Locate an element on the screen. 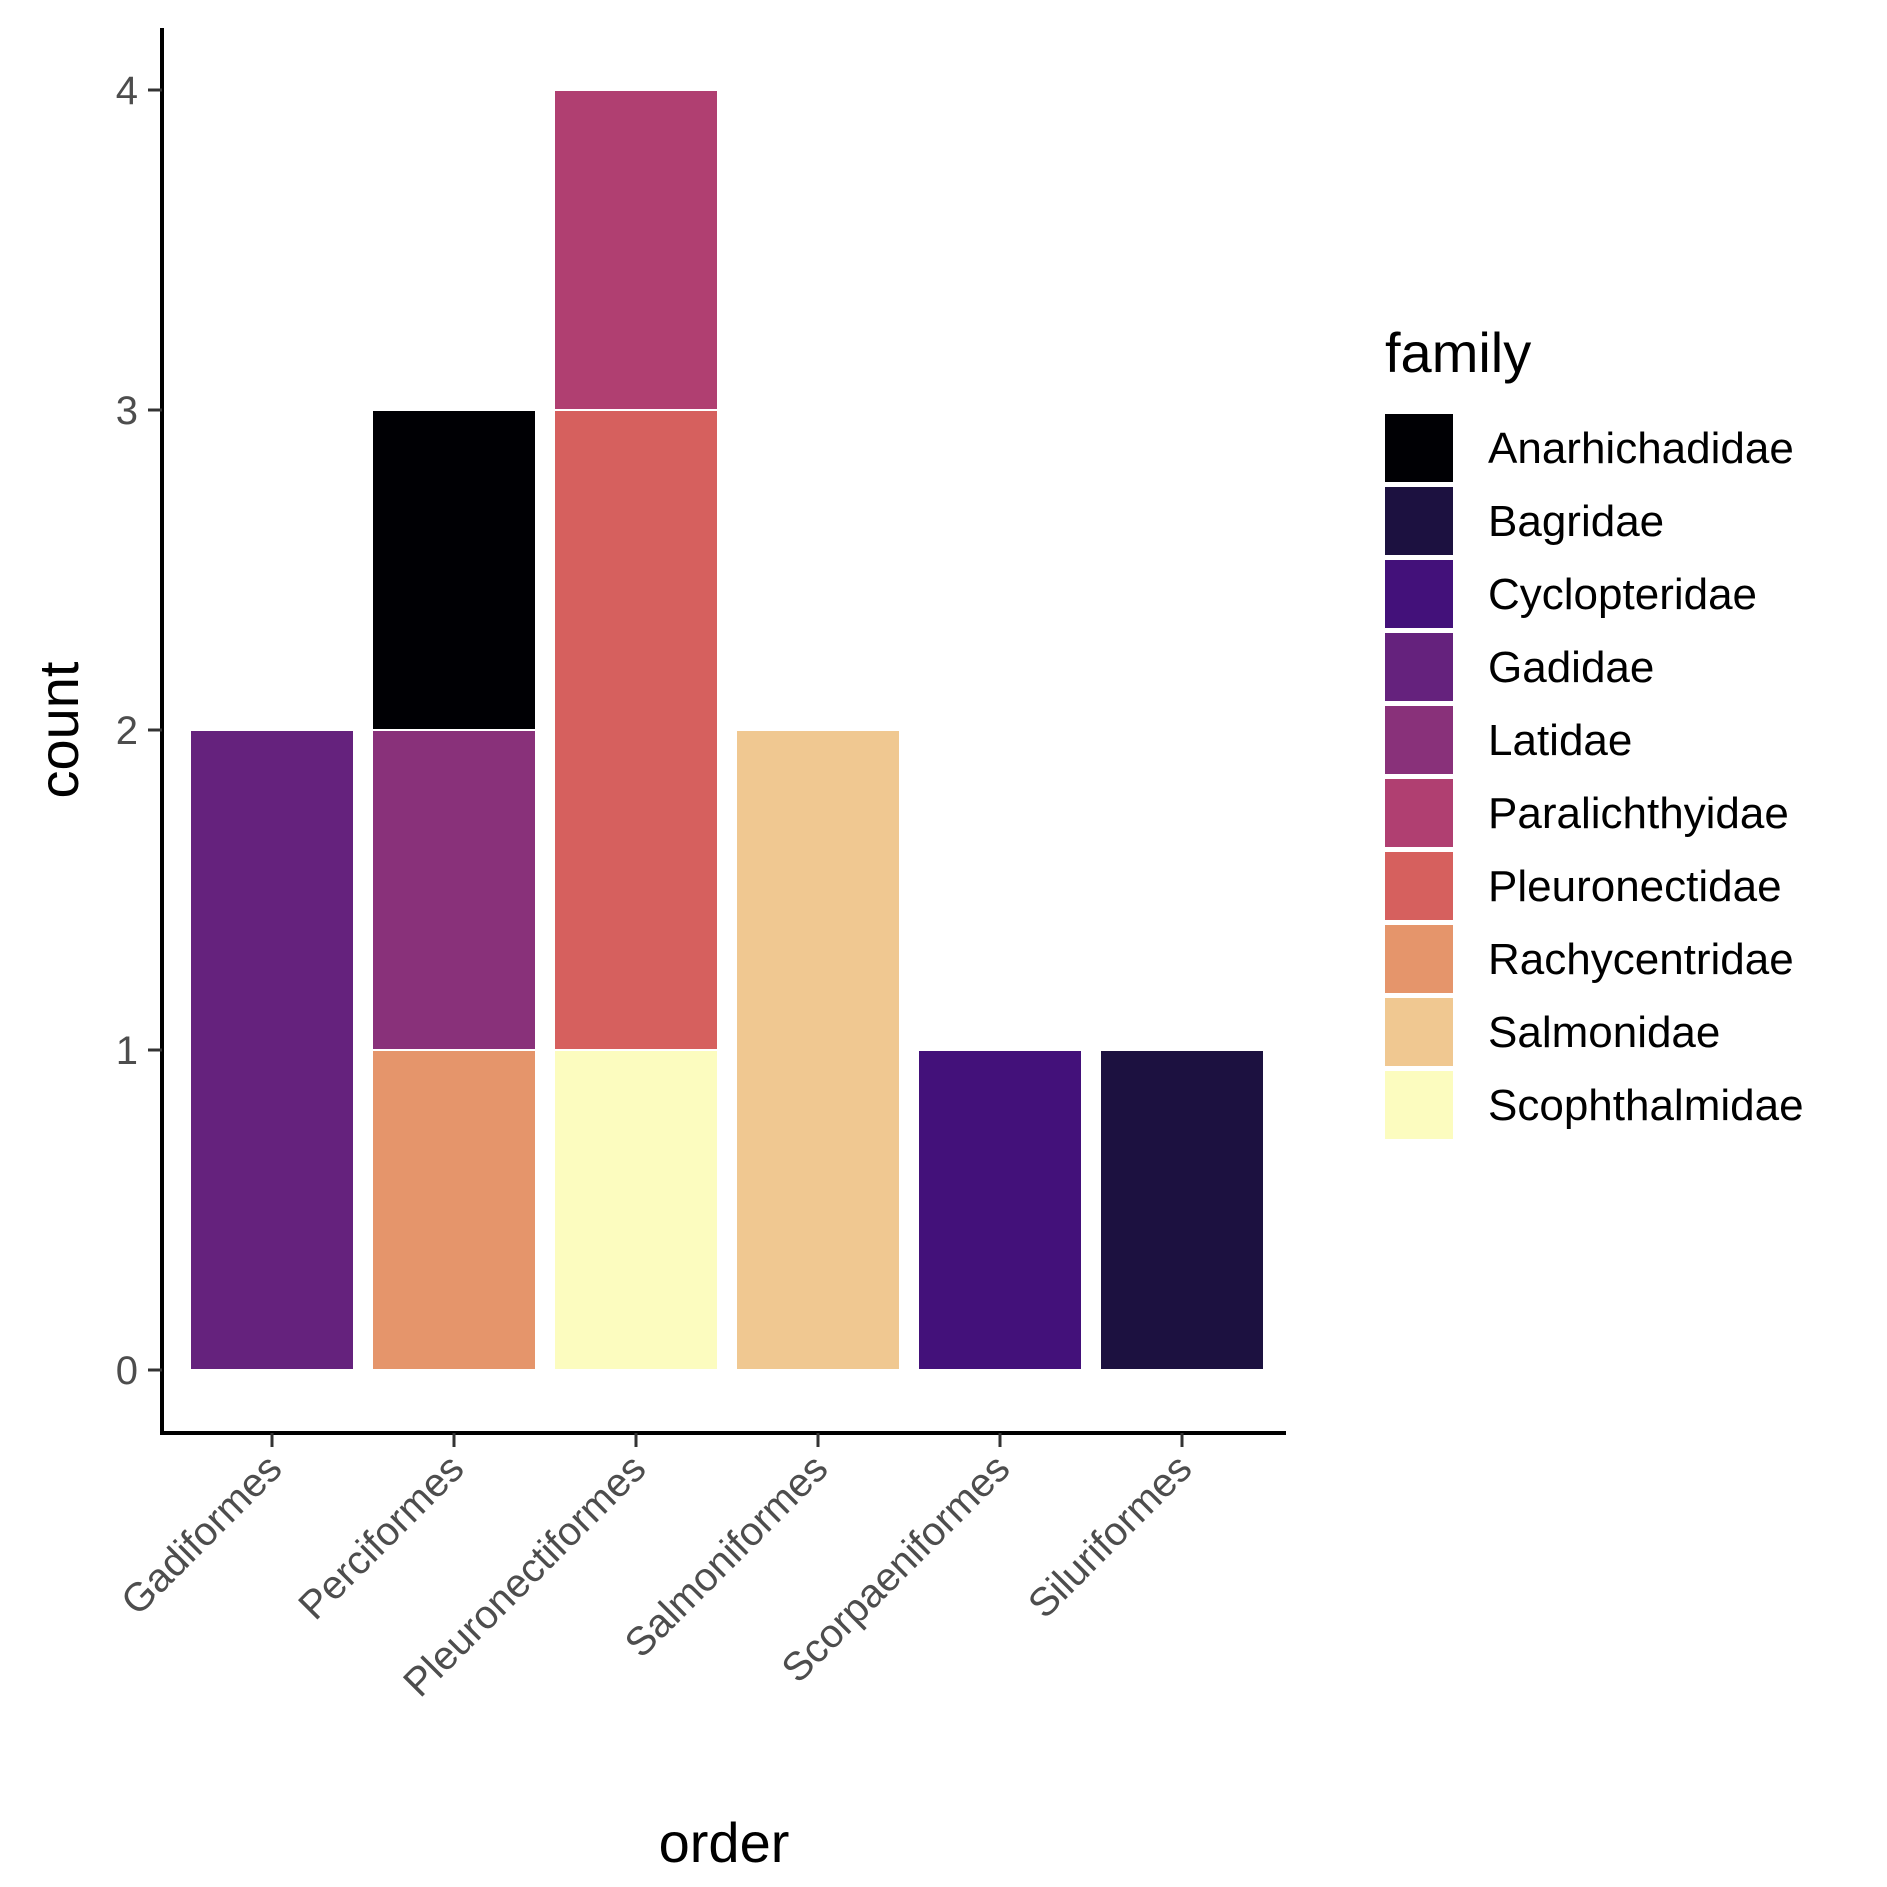 The height and width of the screenshot is (1887, 1887). legend-key-bagridae is located at coordinates (1419, 521).